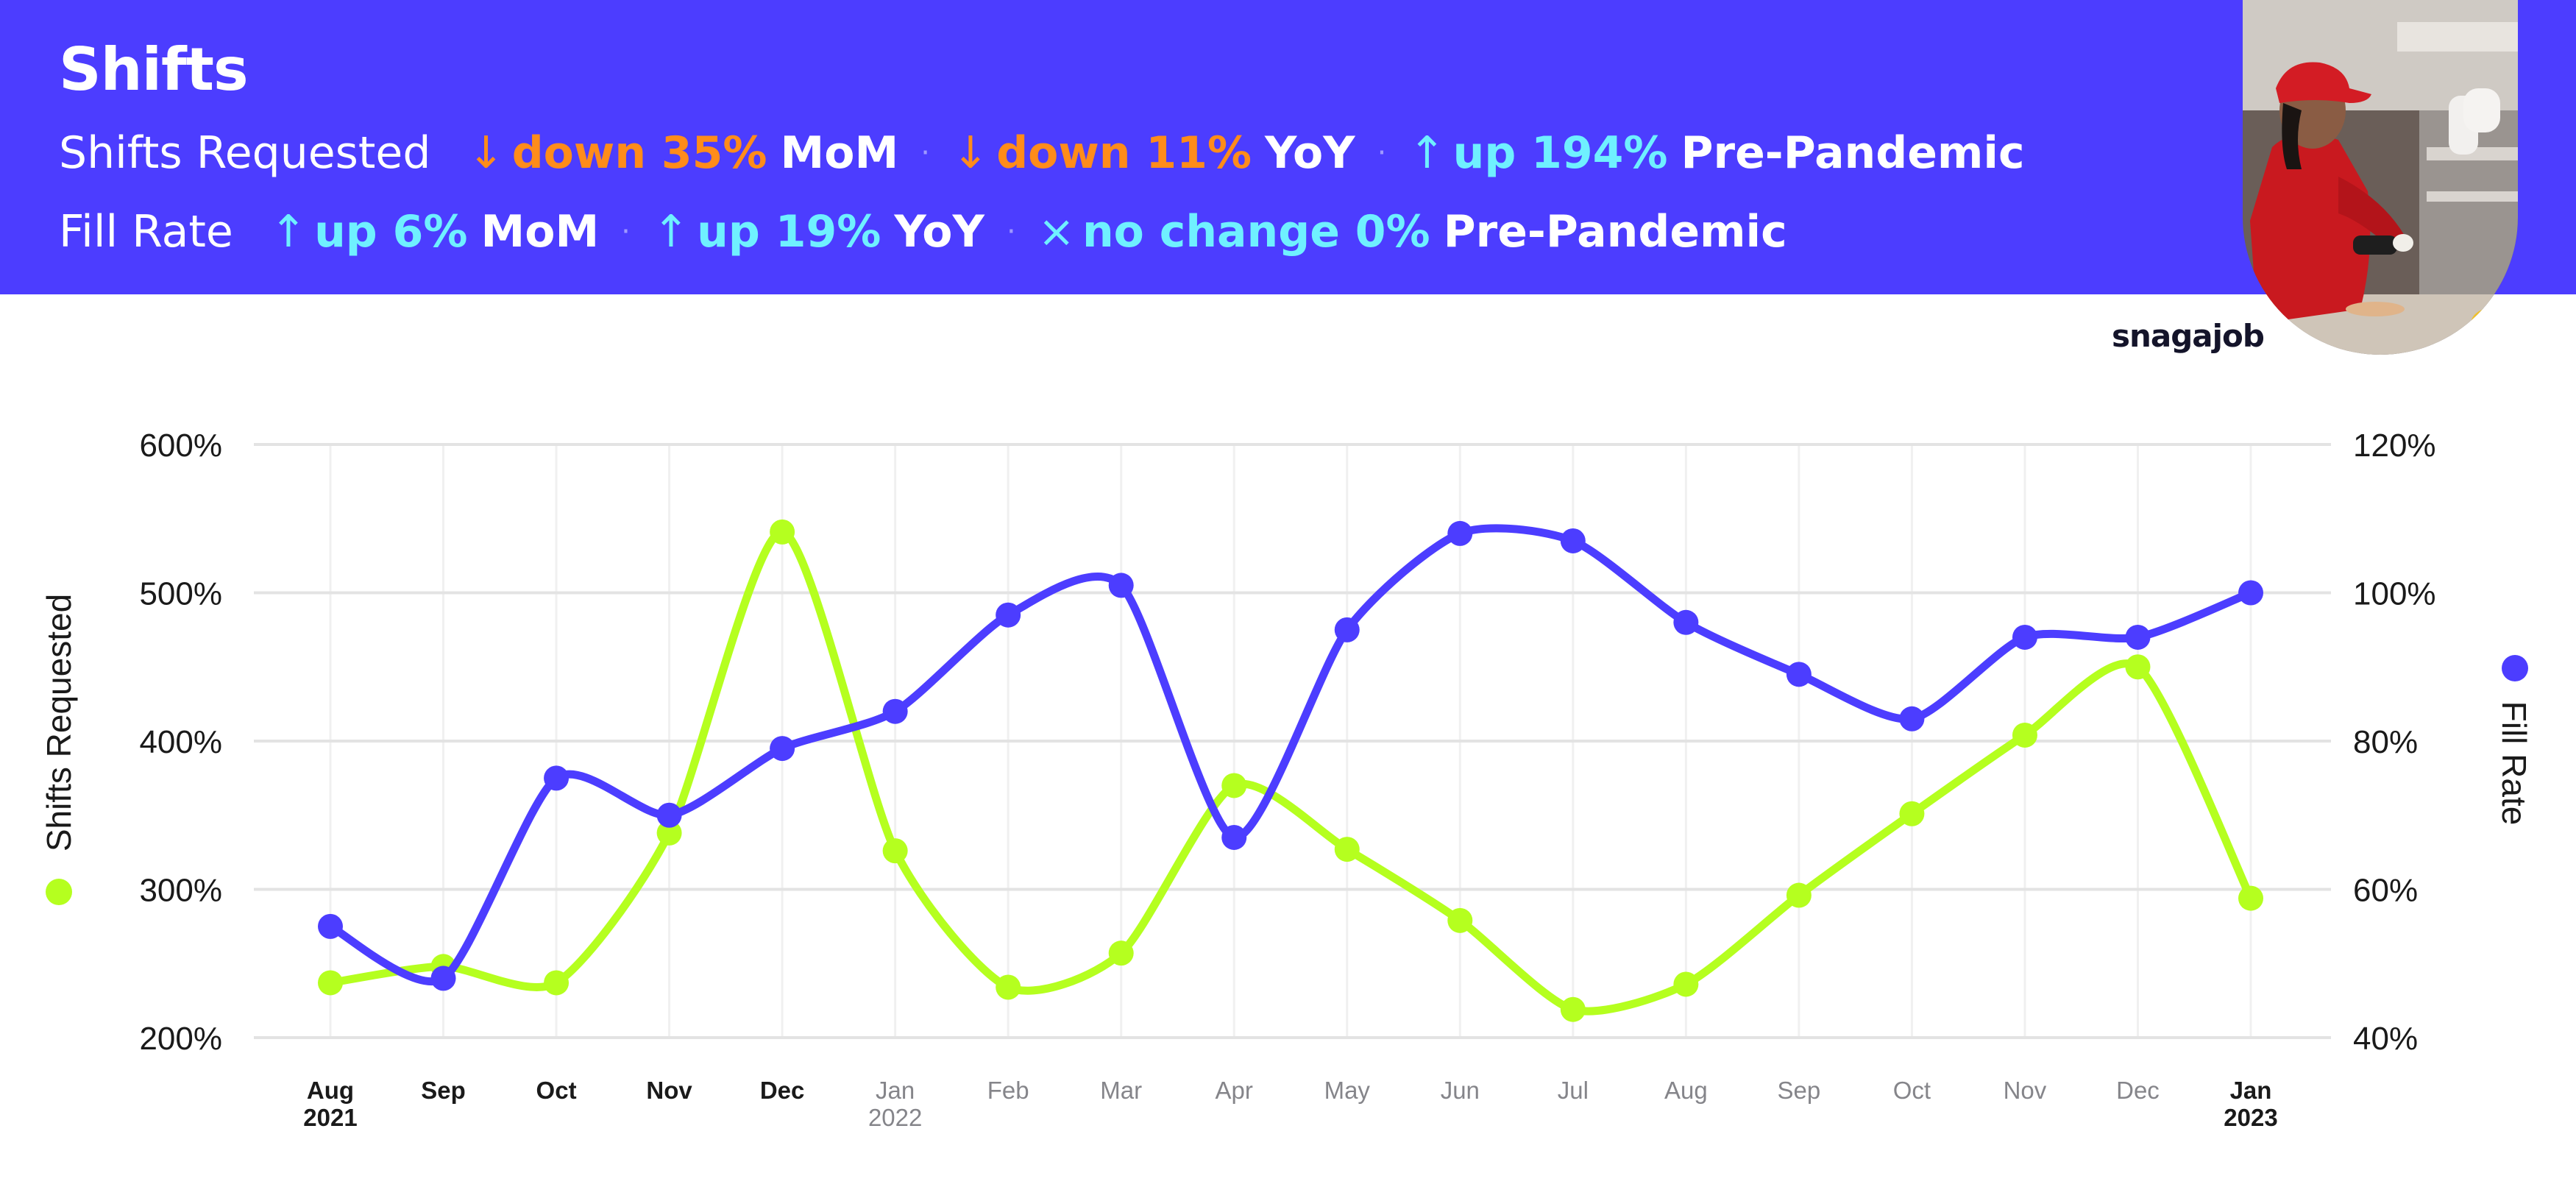 This screenshot has height=1201, width=2576. I want to click on fill-prepandemic-stat: × no change 0% Pre-Pandemic, so click(1412, 232).